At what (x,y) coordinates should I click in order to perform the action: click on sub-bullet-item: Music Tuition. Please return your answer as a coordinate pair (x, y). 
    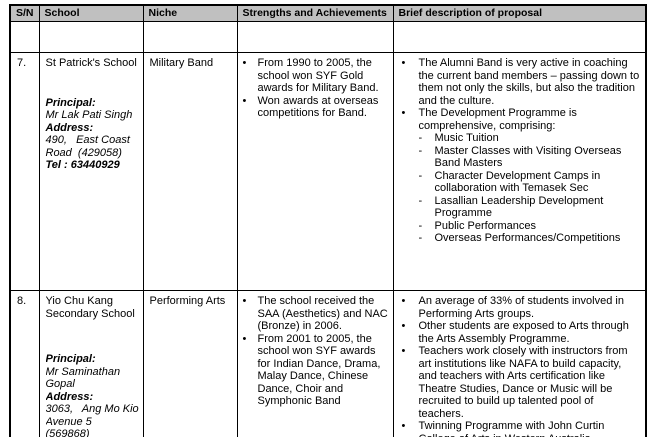
    Looking at the image, I should click on (519, 138).